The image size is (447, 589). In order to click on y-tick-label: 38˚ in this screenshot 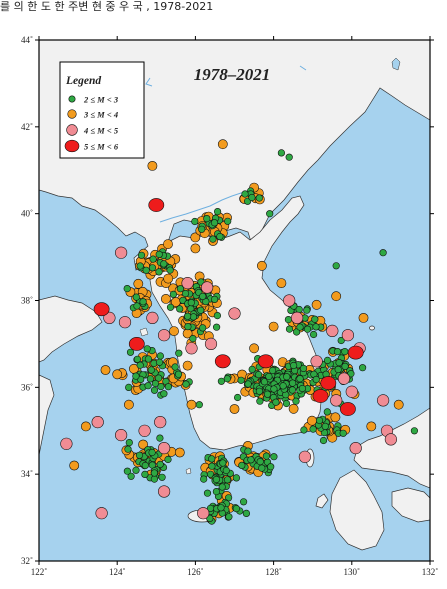, I will do `click(27, 301)`.